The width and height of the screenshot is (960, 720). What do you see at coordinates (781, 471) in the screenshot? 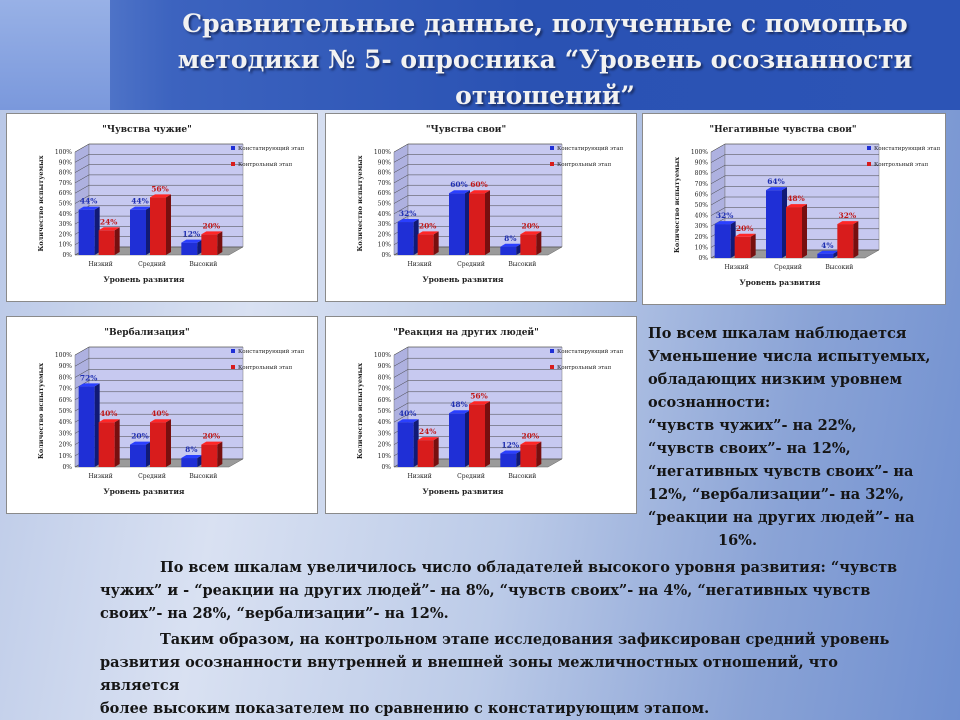
I see `note-line: “негативных чувств своих”- на` at bounding box center [781, 471].